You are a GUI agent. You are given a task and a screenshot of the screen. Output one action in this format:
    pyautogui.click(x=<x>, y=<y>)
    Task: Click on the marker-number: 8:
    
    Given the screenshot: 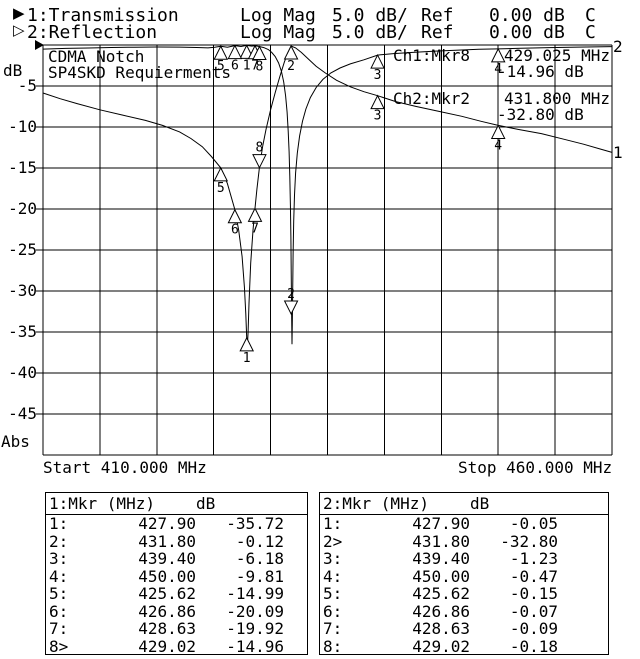 What is the action you would take?
    pyautogui.click(x=333, y=646)
    